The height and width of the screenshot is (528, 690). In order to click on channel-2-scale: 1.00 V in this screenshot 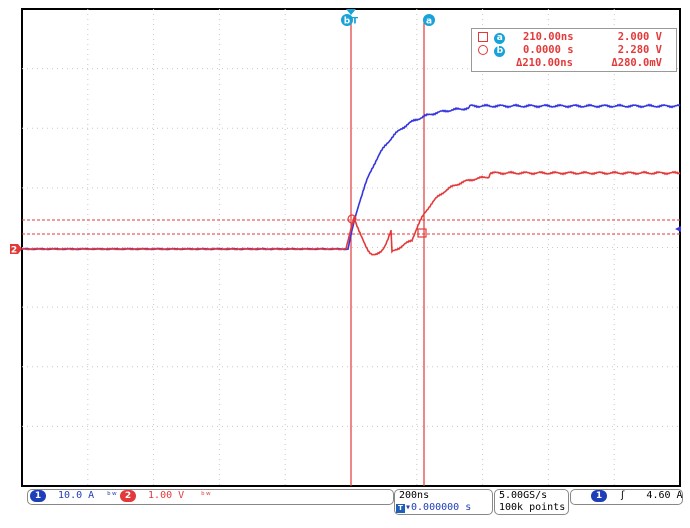, I will do `click(166, 495)`.